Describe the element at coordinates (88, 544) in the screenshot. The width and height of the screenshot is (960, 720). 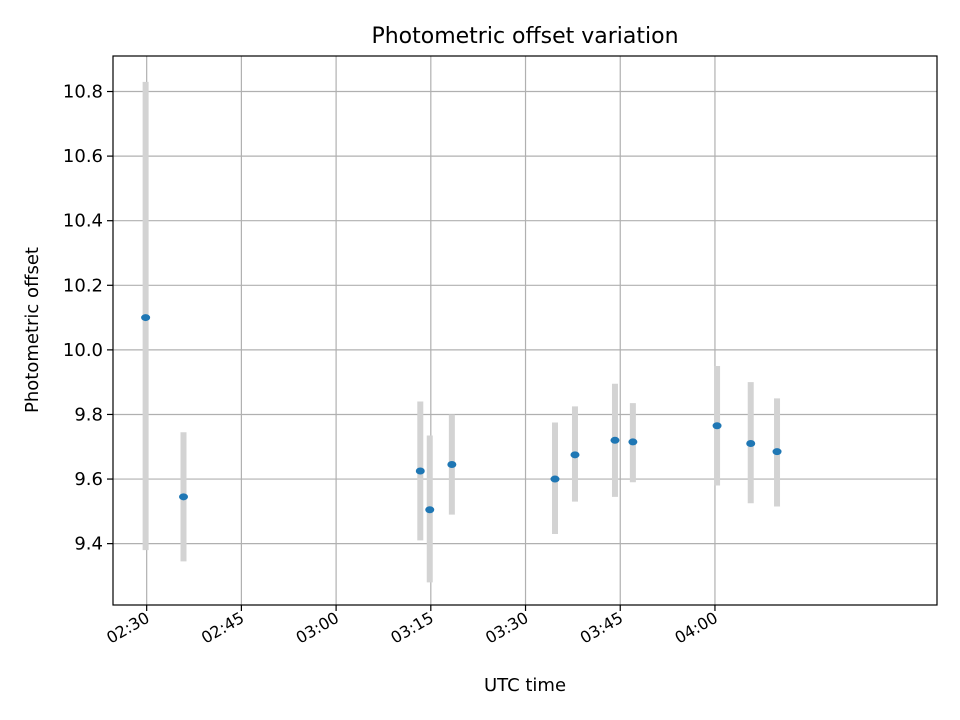
I see `y-tick-label: 9.4` at that location.